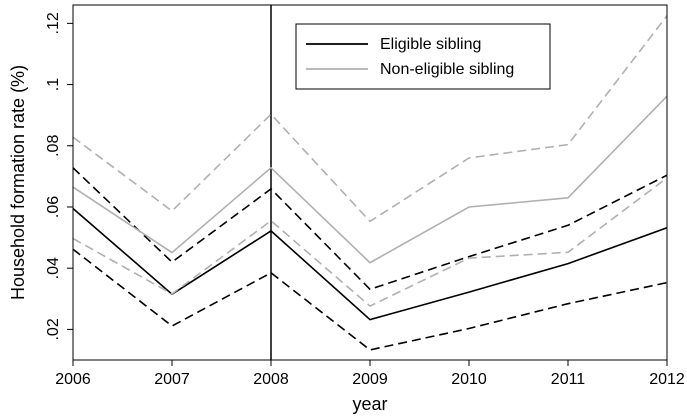 This screenshot has height=417, width=687. What do you see at coordinates (53, 146) in the screenshot?
I see `y-tick-label: .08` at bounding box center [53, 146].